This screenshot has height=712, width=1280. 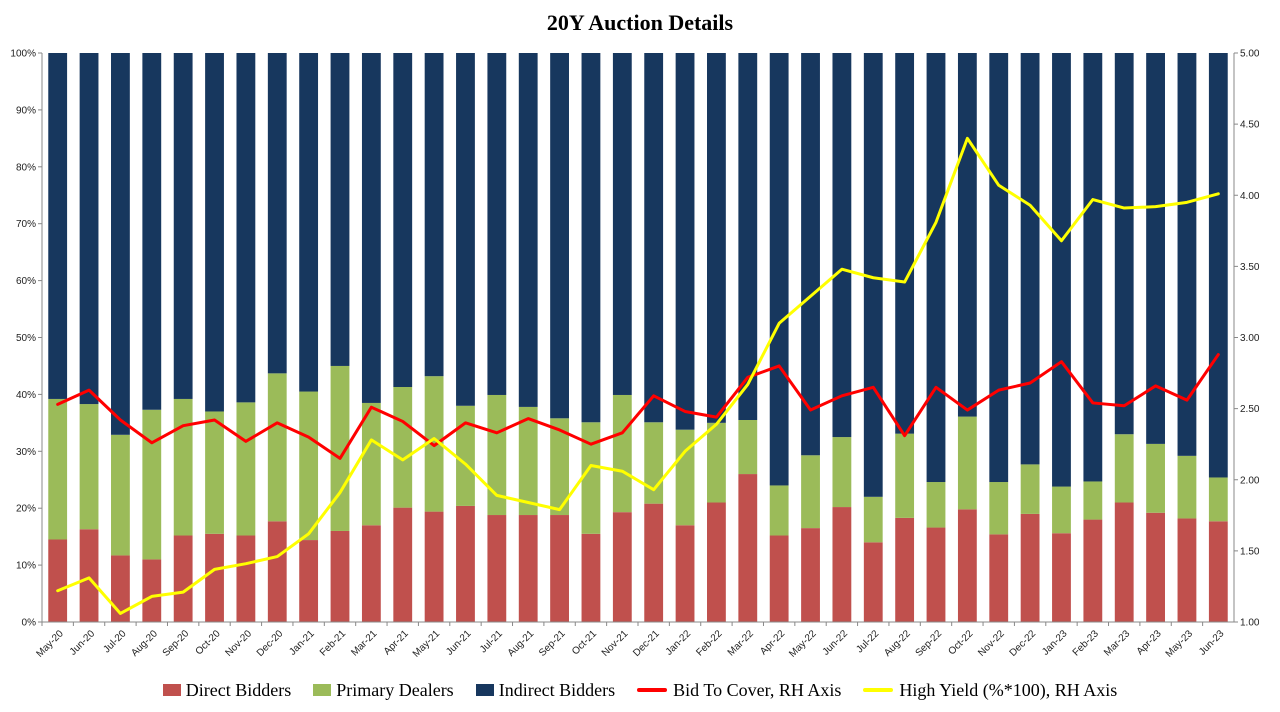 What do you see at coordinates (395, 689) in the screenshot?
I see `legend-label: Primary Dealers` at bounding box center [395, 689].